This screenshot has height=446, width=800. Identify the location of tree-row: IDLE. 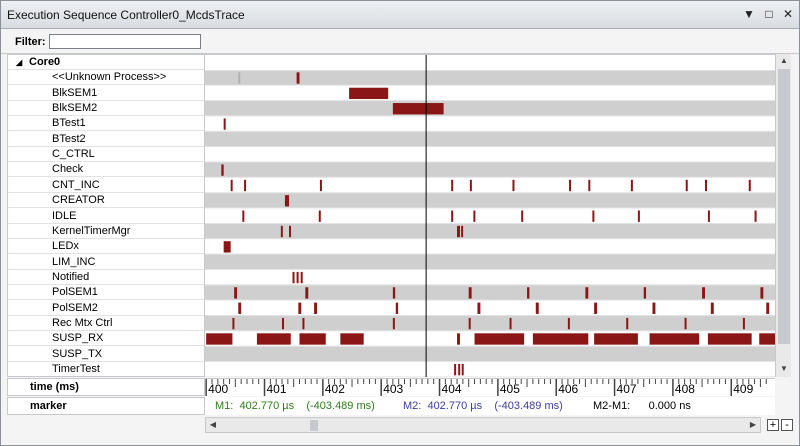
(106, 216).